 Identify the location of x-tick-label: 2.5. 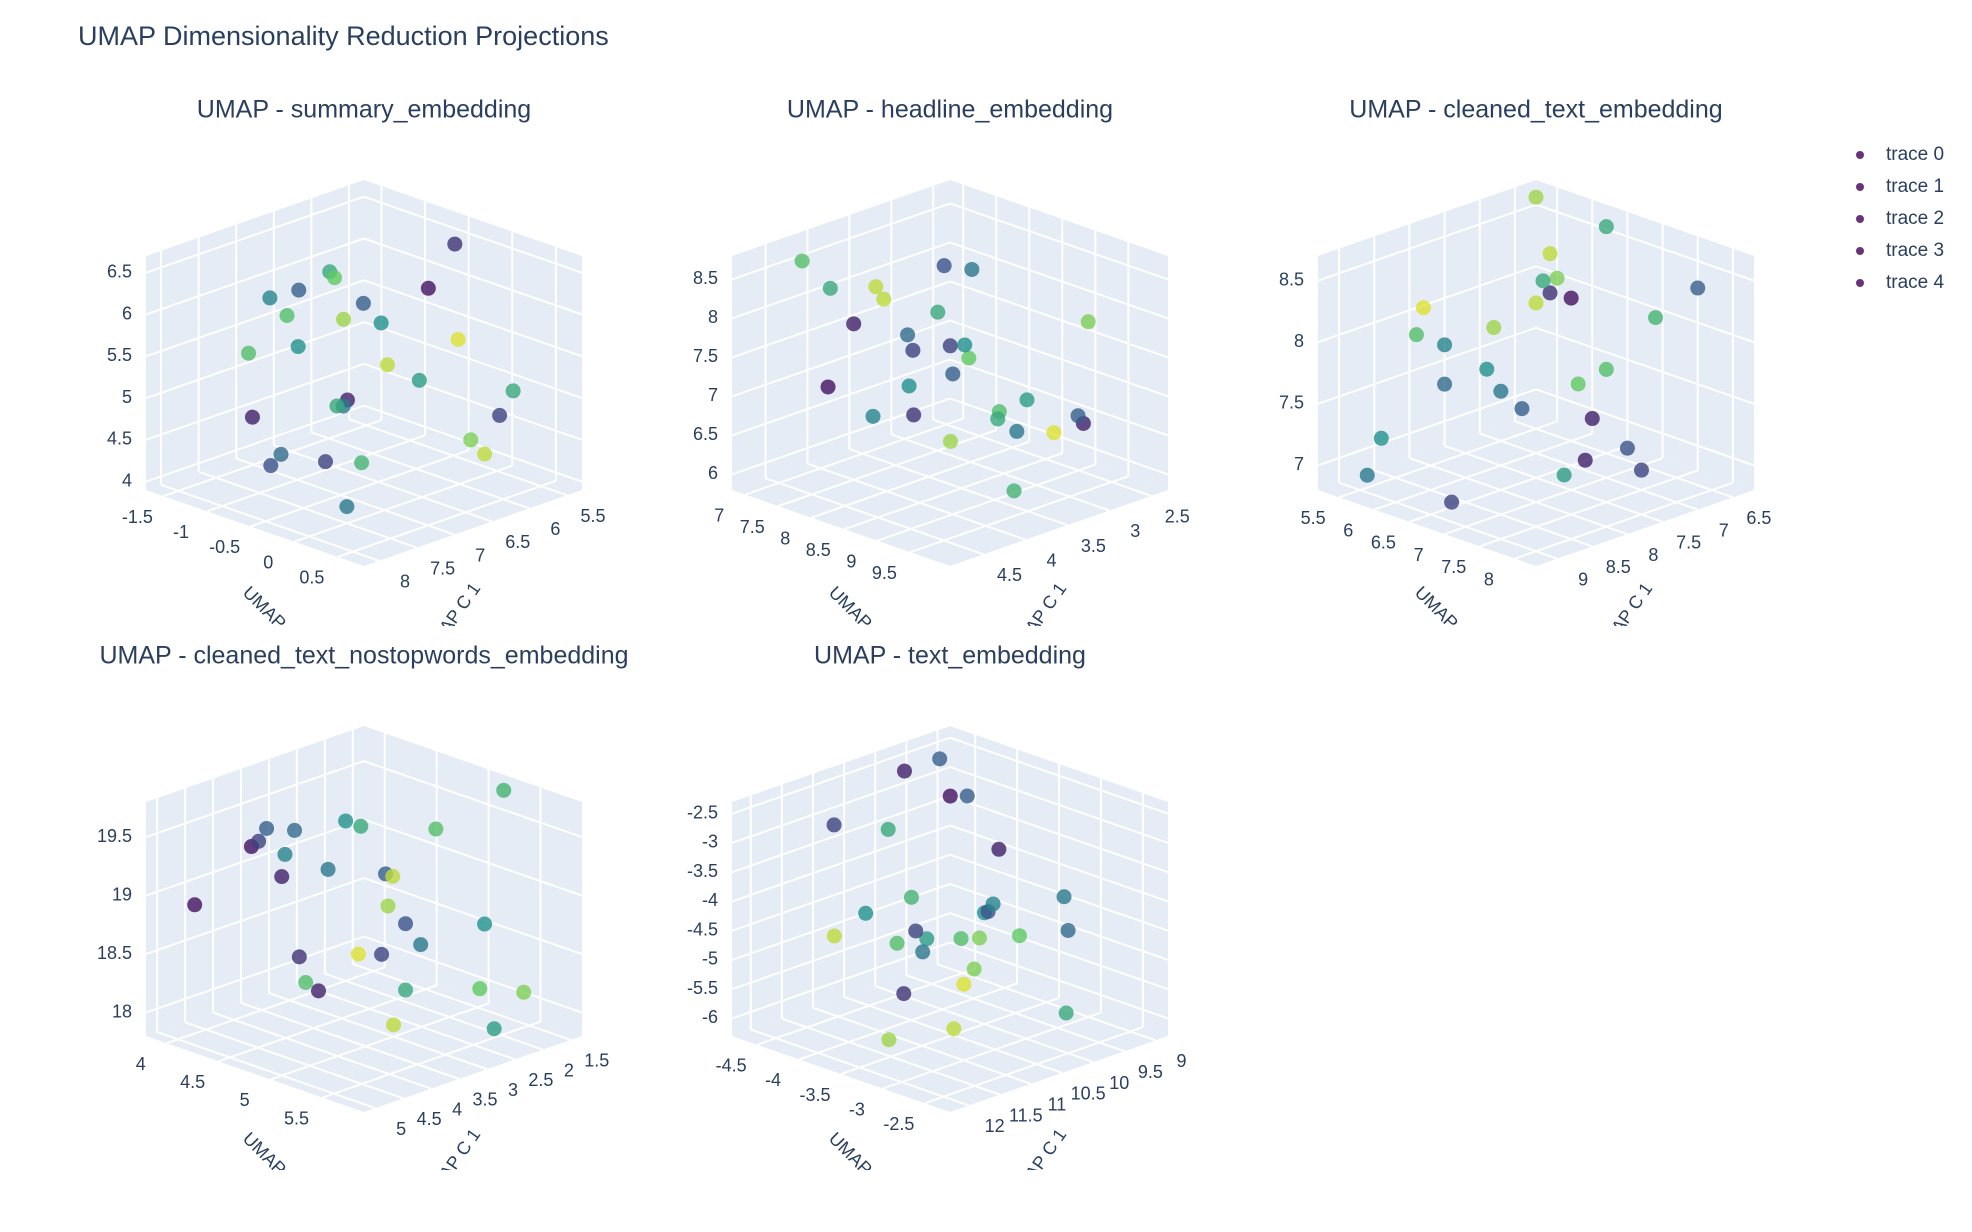
(1177, 517).